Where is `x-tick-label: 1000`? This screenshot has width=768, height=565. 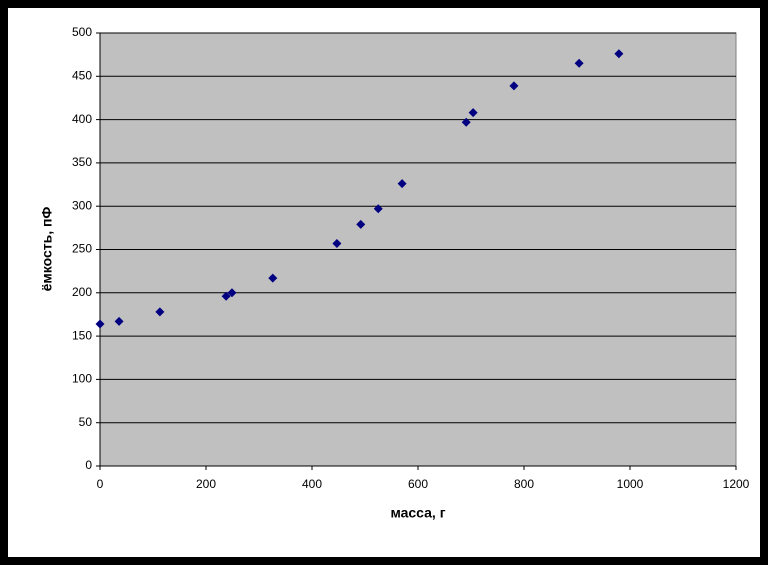
x-tick-label: 1000 is located at coordinates (630, 484).